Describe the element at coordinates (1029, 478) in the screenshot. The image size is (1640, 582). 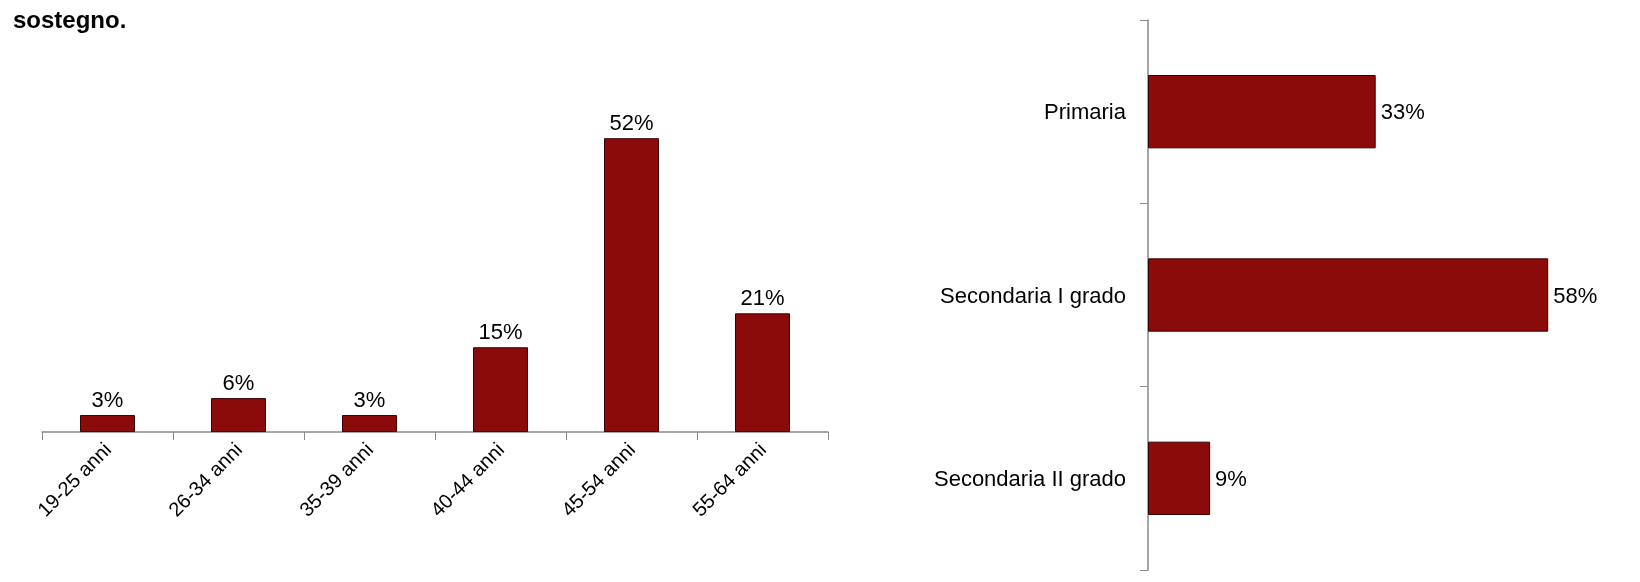
I see `y-tick-label: Secondaria II grado` at that location.